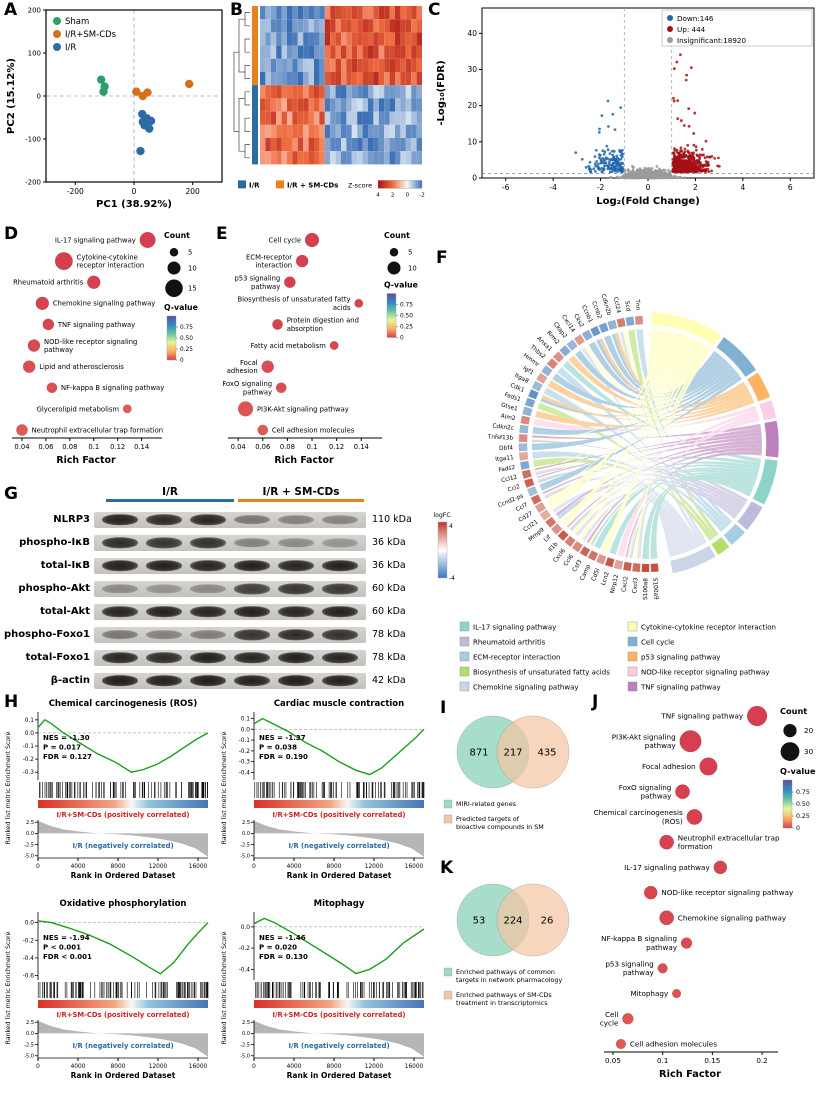 The width and height of the screenshot is (822, 1096). Describe the element at coordinates (122, 846) in the screenshot. I see `svg-text: I/R (negatively correlated)` at that location.